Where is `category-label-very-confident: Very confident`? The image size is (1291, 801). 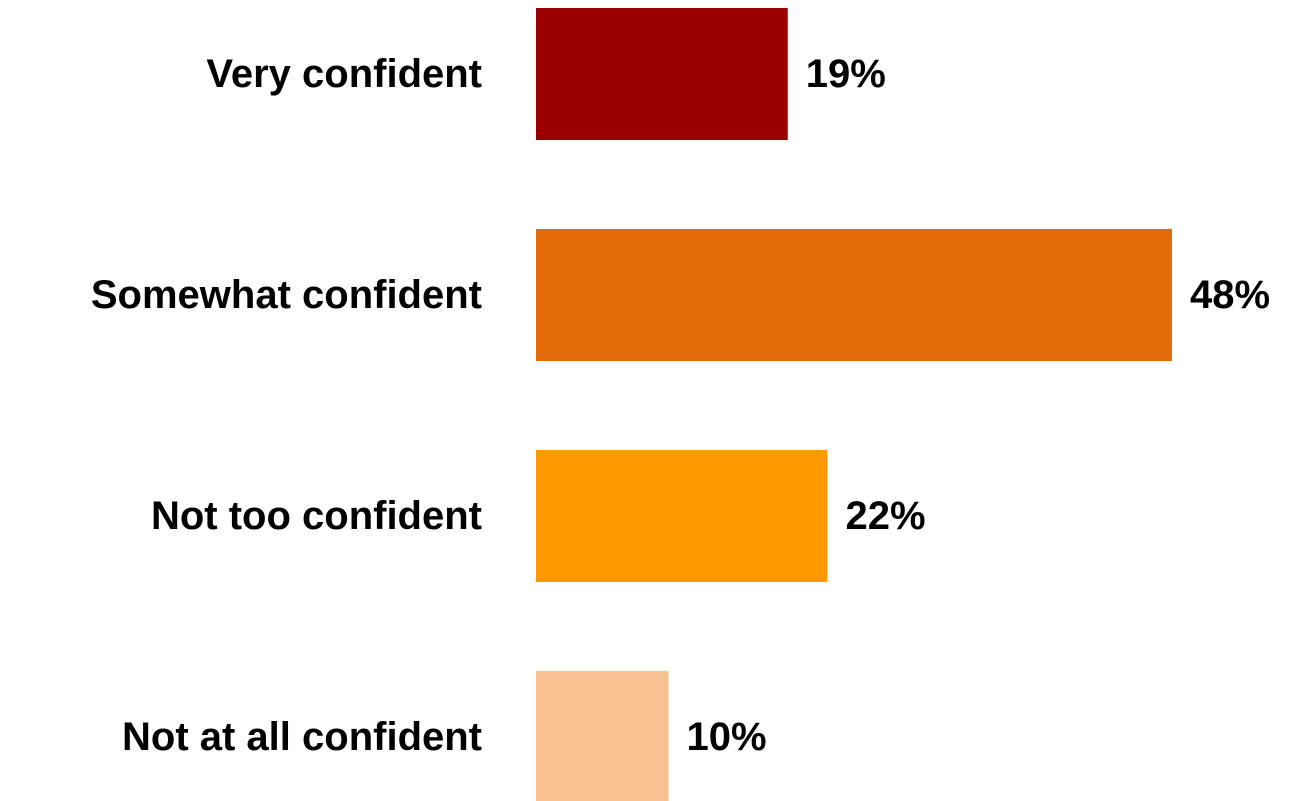 category-label-very-confident: Very confident is located at coordinates (344, 74).